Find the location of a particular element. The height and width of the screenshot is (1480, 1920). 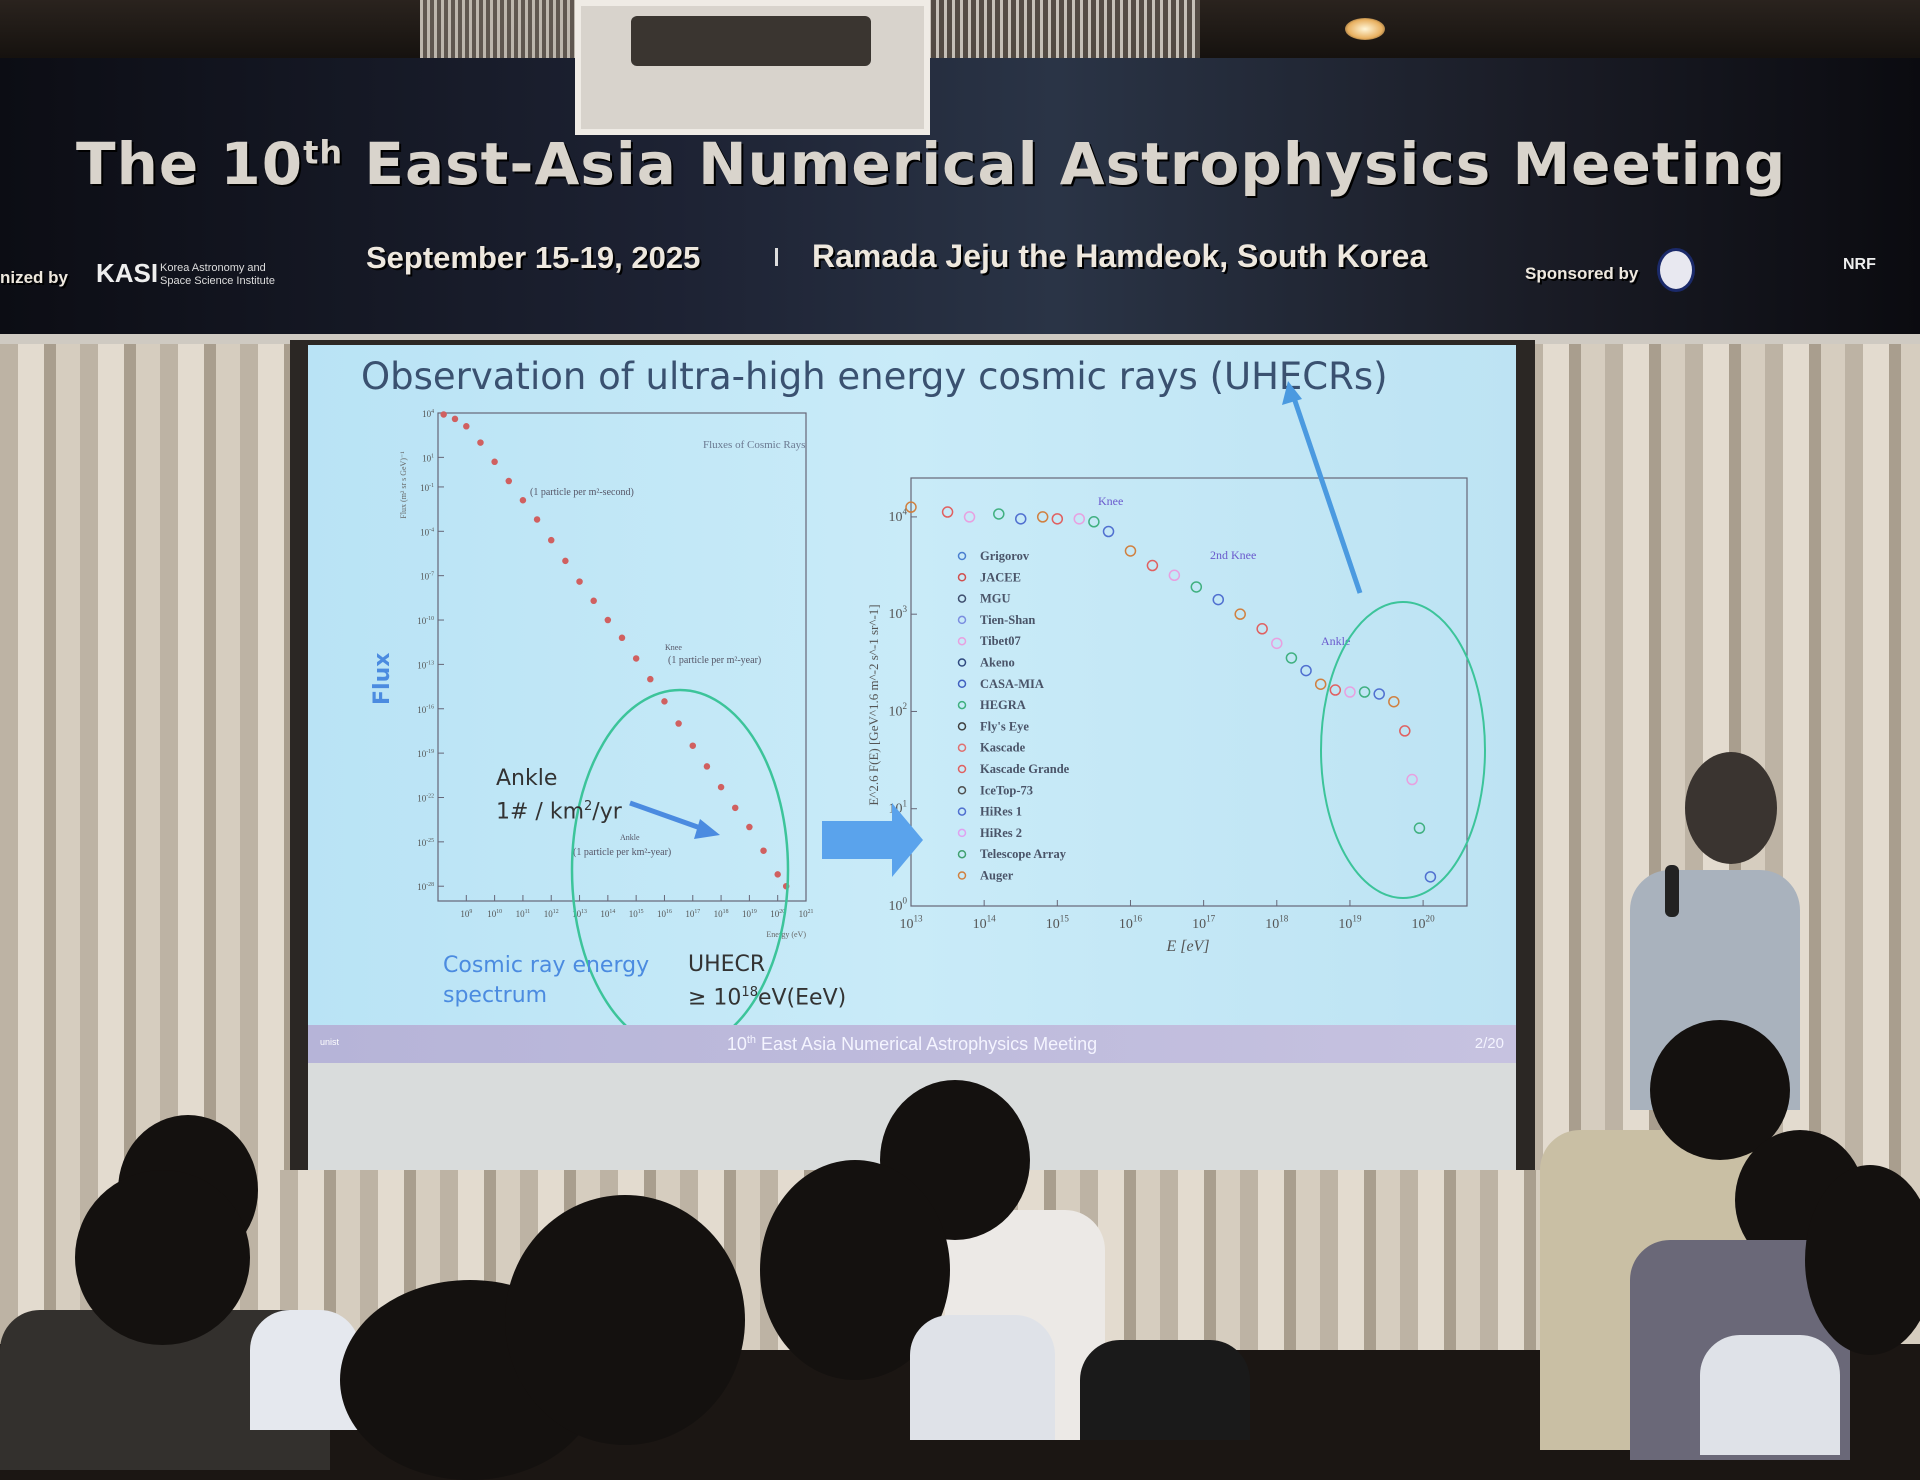

x-tick-label: 1021 is located at coordinates (806, 914).